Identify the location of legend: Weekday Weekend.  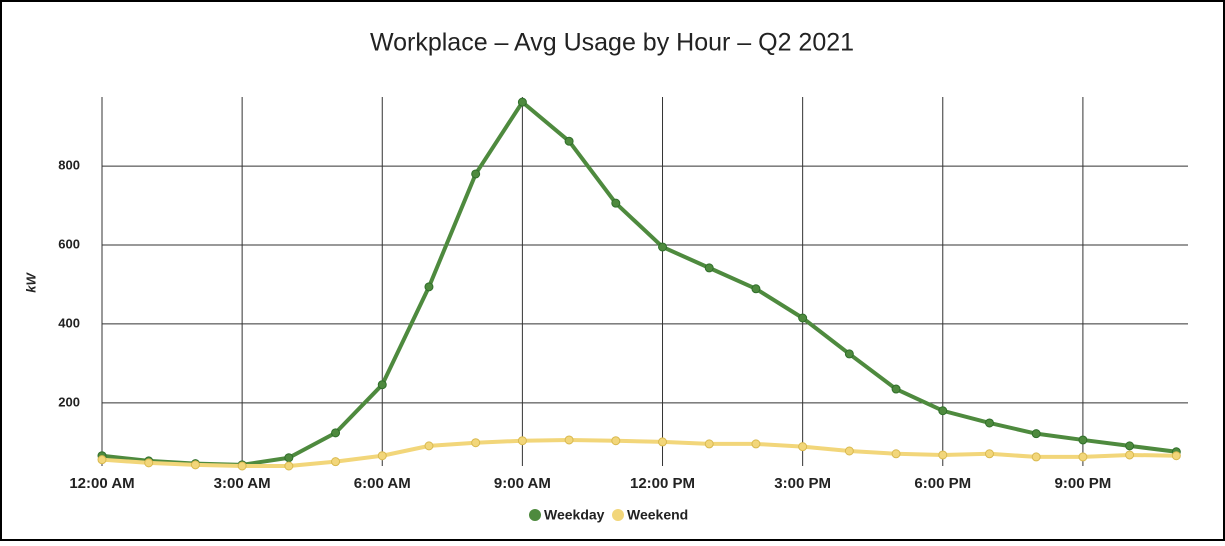
(608, 515).